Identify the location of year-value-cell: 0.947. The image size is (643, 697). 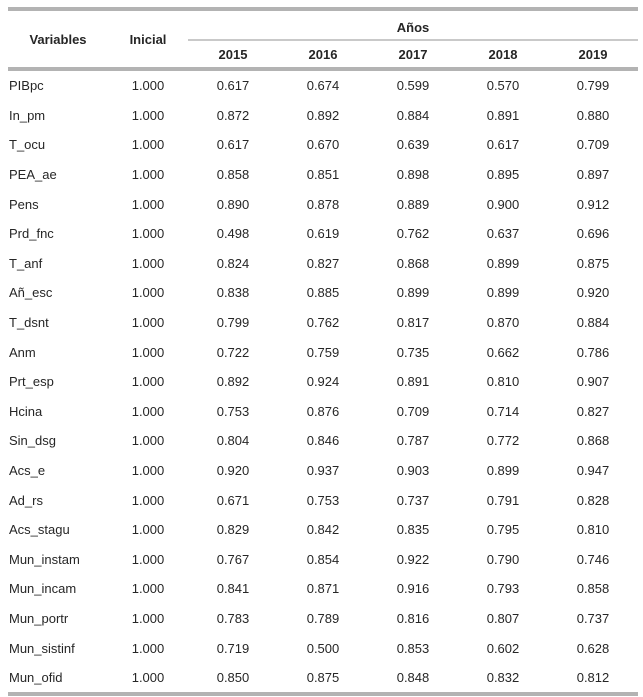
(593, 471).